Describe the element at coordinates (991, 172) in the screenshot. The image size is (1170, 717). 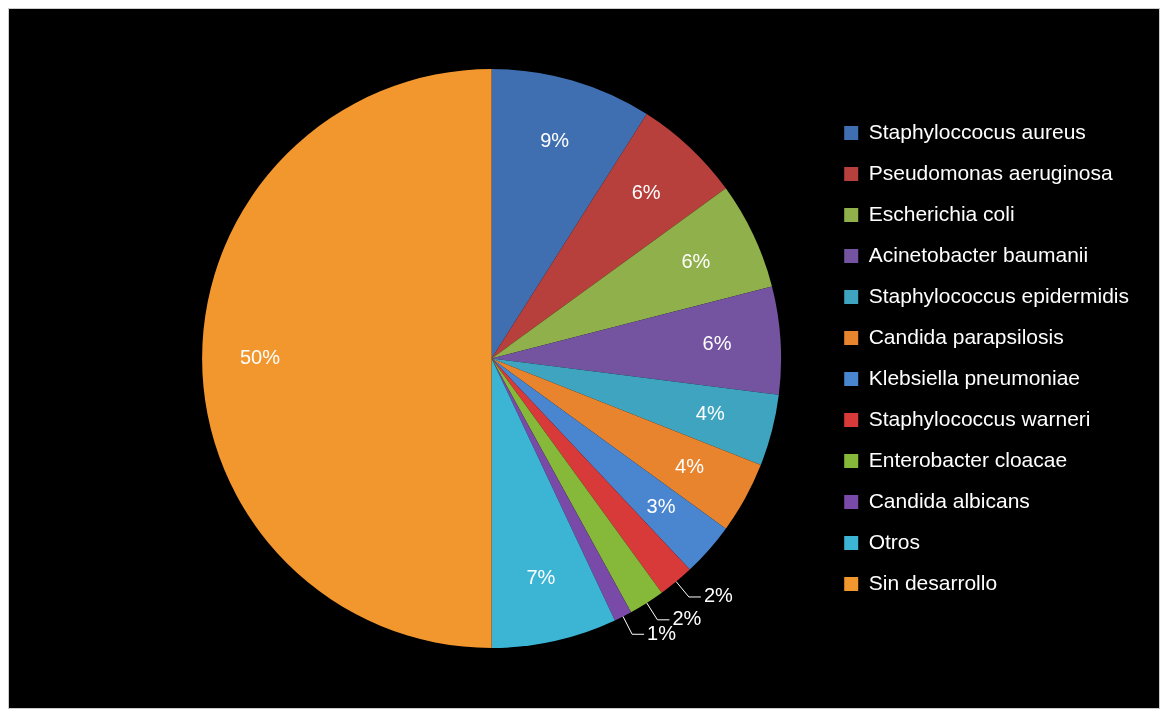
I see `legend-label: Pseudomonas aeruginosa` at that location.